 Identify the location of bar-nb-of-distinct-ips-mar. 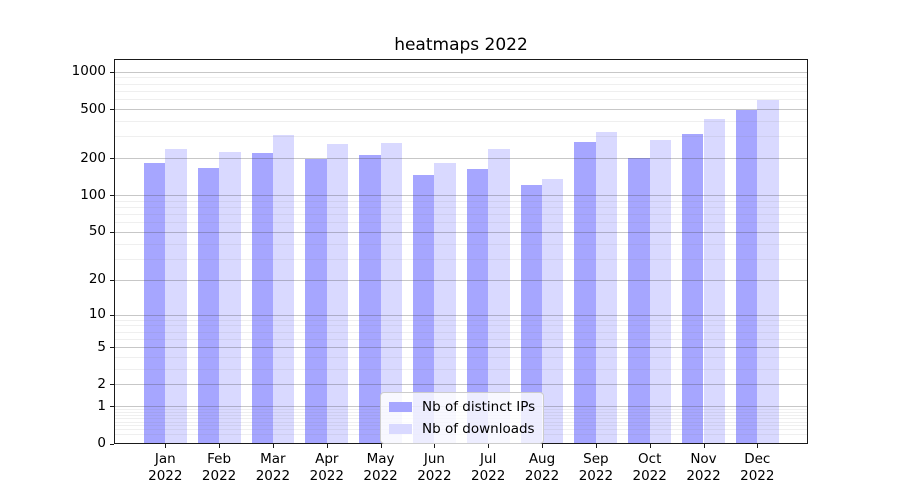
(262, 298).